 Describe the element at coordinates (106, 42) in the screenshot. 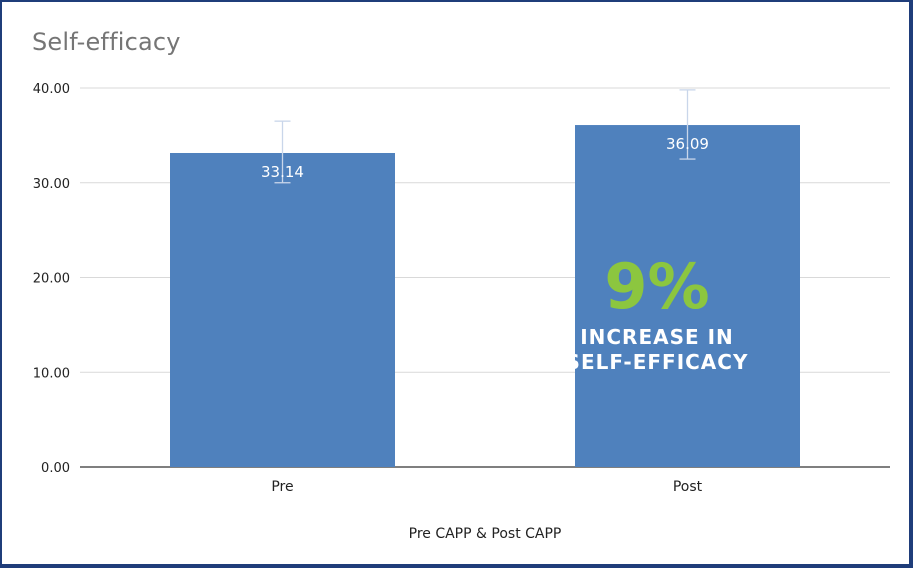

I see `chart-title: Self-efficacy` at that location.